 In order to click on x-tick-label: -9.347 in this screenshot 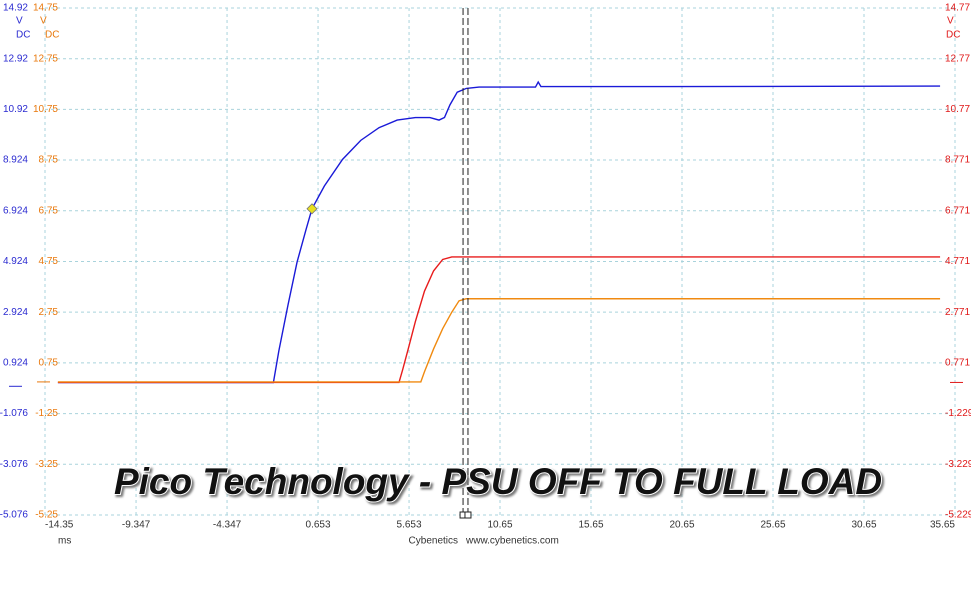, I will do `click(136, 525)`.